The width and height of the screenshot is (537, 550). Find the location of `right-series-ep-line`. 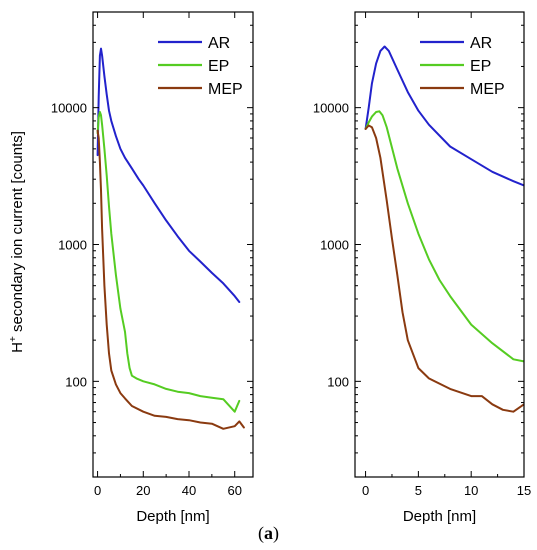

right-series-ep-line is located at coordinates (444, 236).